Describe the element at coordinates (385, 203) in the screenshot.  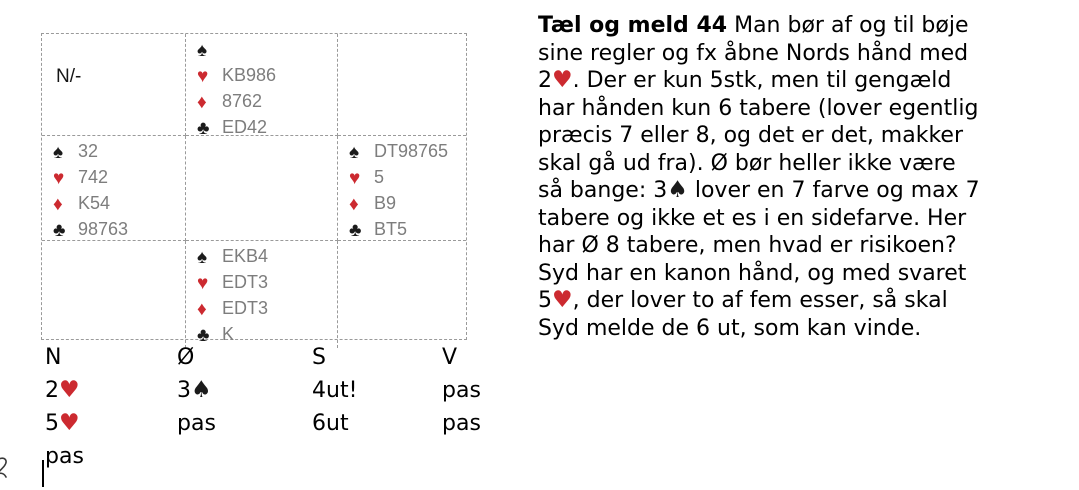
I see `east-diamonds: B9` at that location.